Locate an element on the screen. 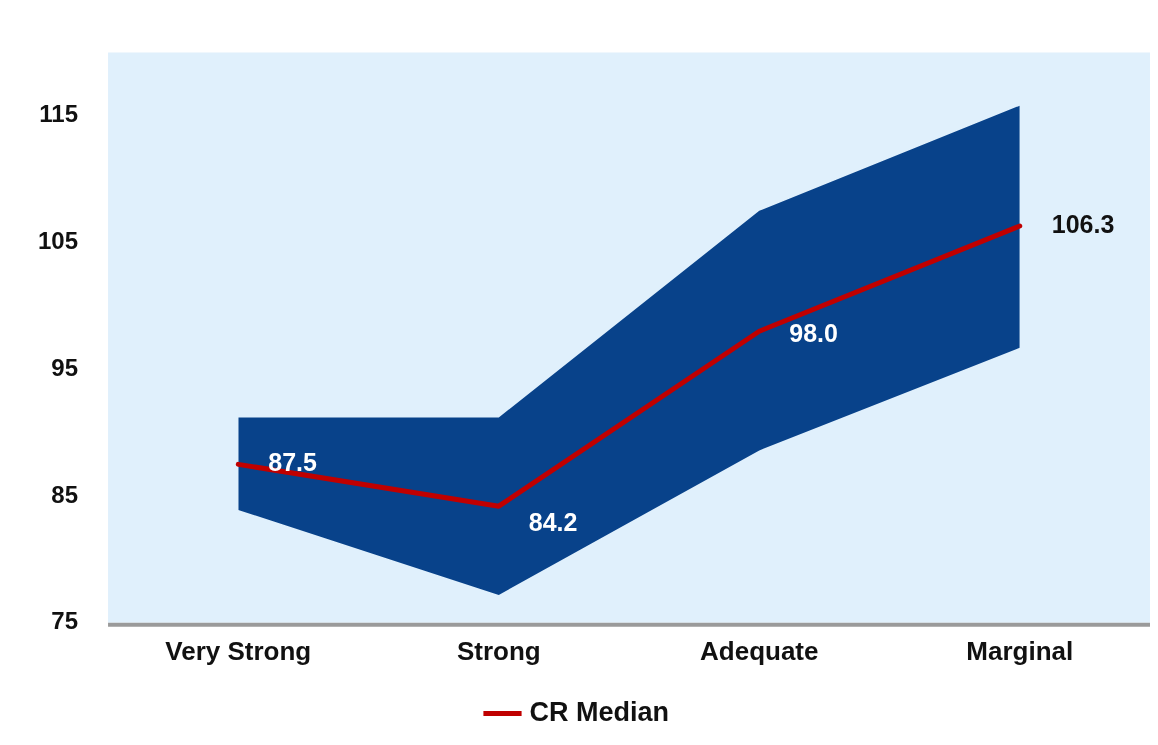 The image size is (1158, 745). legend-label: CR Median is located at coordinates (599, 711).